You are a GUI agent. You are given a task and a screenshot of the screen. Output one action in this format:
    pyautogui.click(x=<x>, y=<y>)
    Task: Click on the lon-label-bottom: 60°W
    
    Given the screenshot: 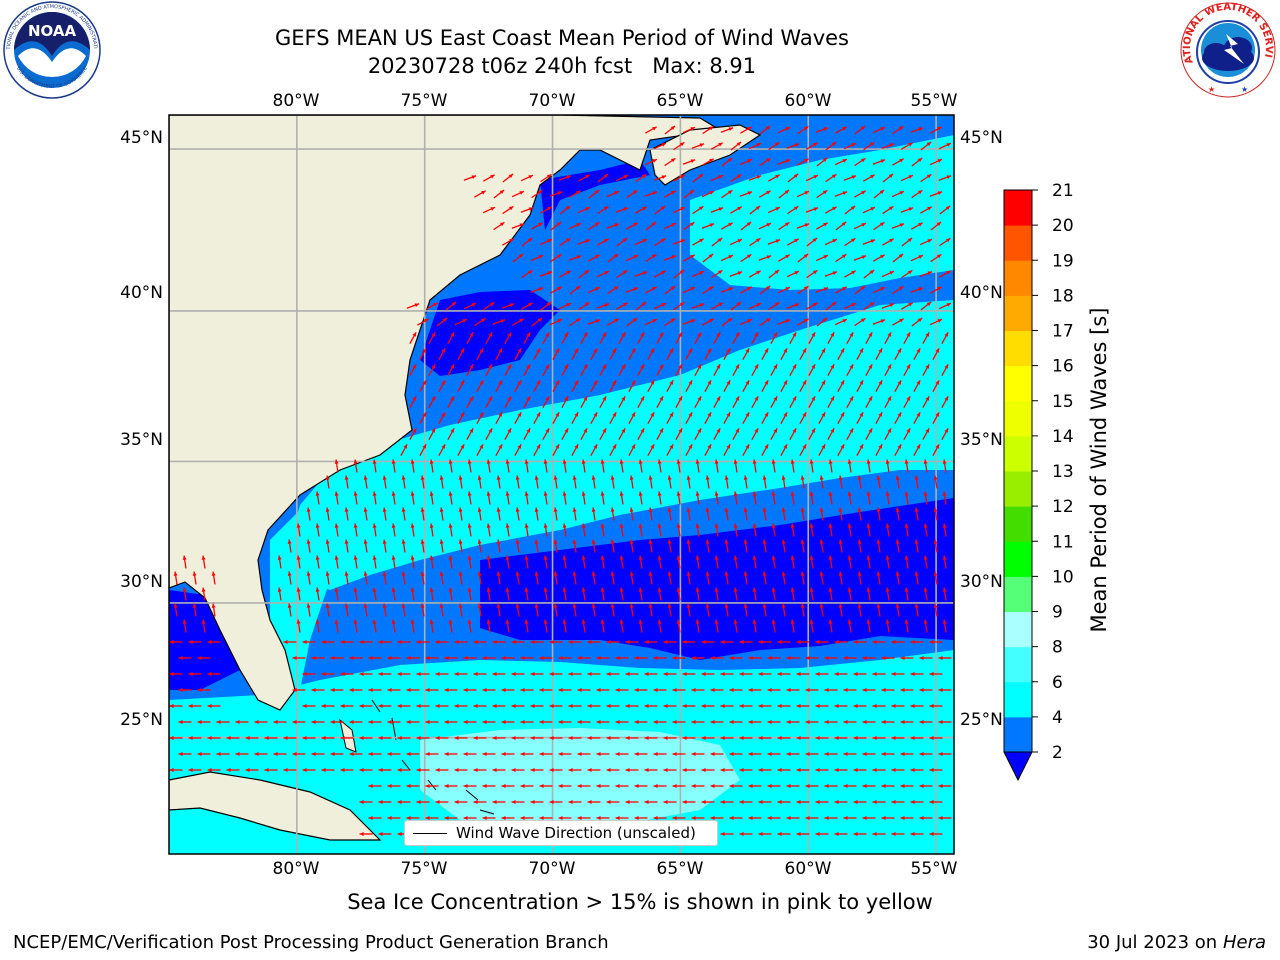 What is the action you would take?
    pyautogui.click(x=808, y=869)
    